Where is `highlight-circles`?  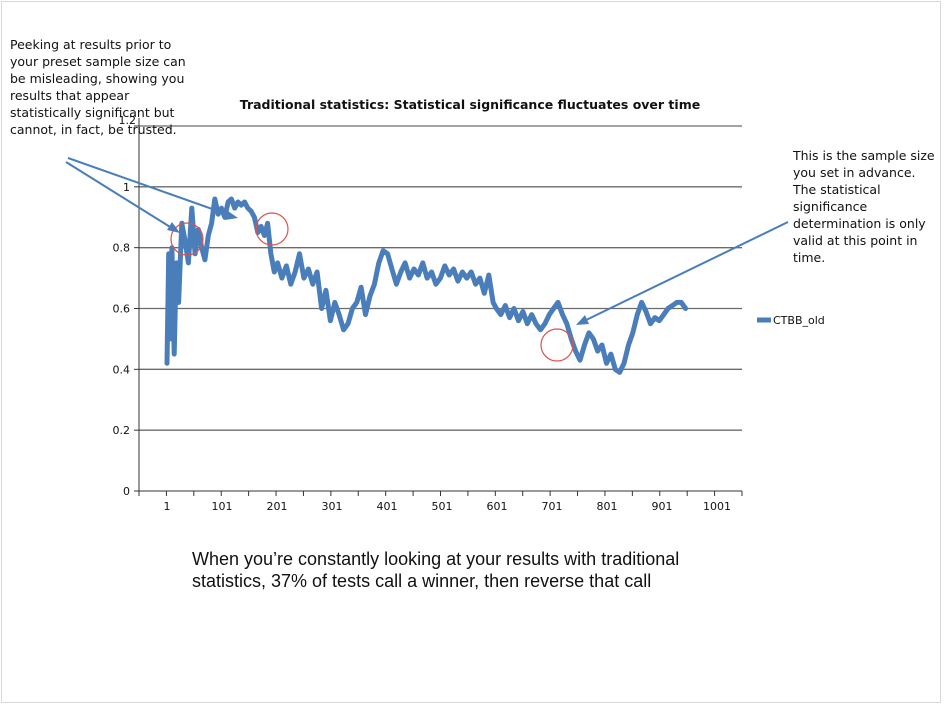 highlight-circles is located at coordinates (372, 287).